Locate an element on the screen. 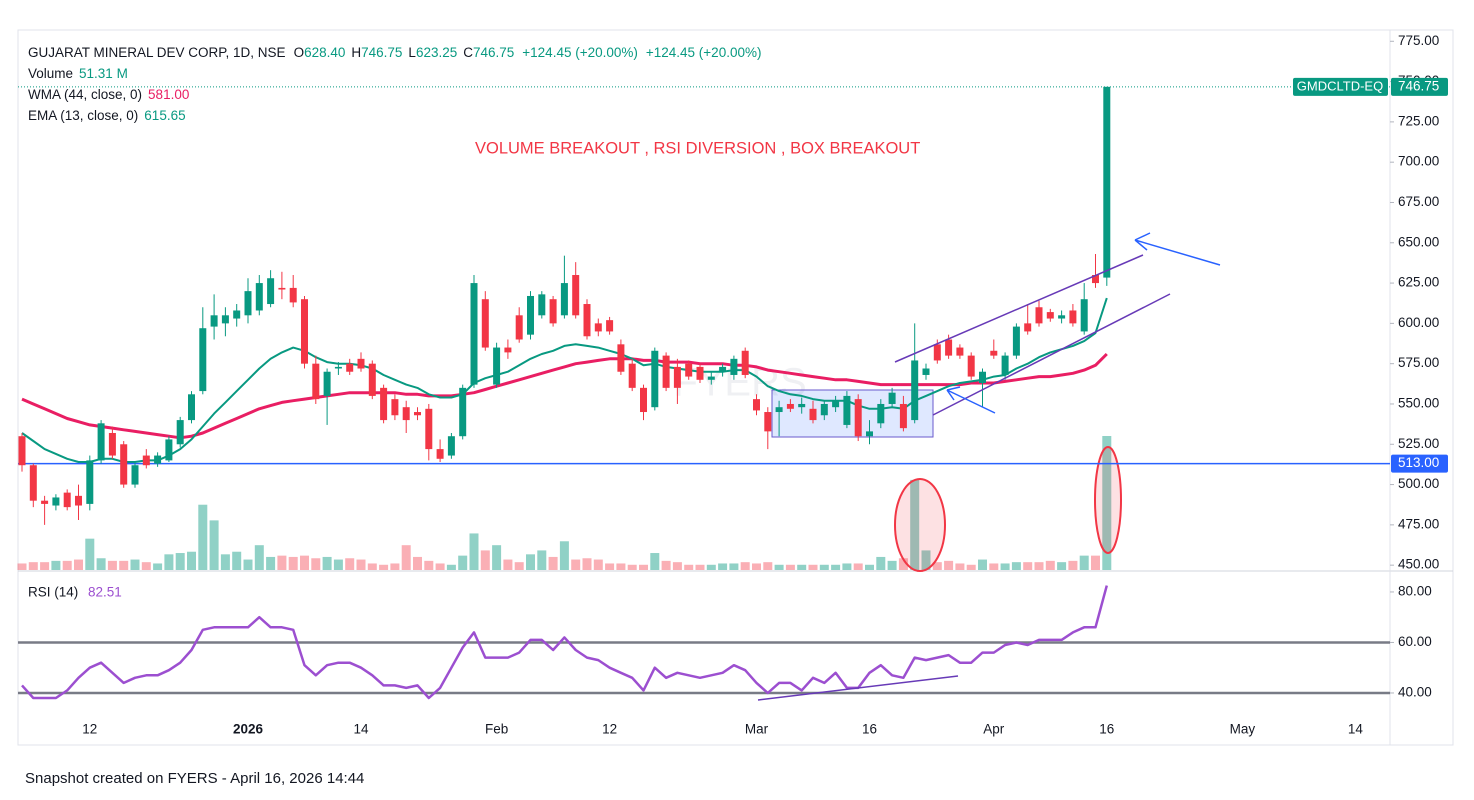 The image size is (1474, 800). legend-ema: EMA (13, close, 0) 615.65 is located at coordinates (110, 115).